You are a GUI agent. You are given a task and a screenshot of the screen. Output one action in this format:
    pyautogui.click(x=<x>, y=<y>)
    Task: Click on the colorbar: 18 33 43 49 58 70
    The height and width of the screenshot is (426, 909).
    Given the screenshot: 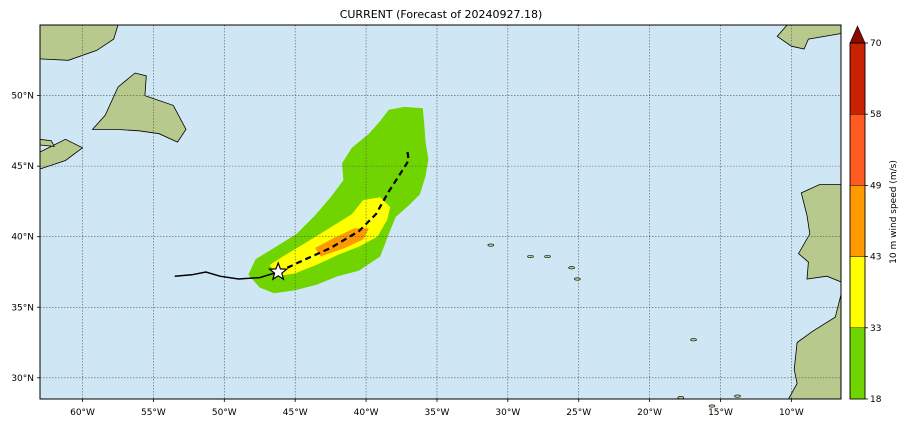 What is the action you would take?
    pyautogui.click(x=865, y=215)
    